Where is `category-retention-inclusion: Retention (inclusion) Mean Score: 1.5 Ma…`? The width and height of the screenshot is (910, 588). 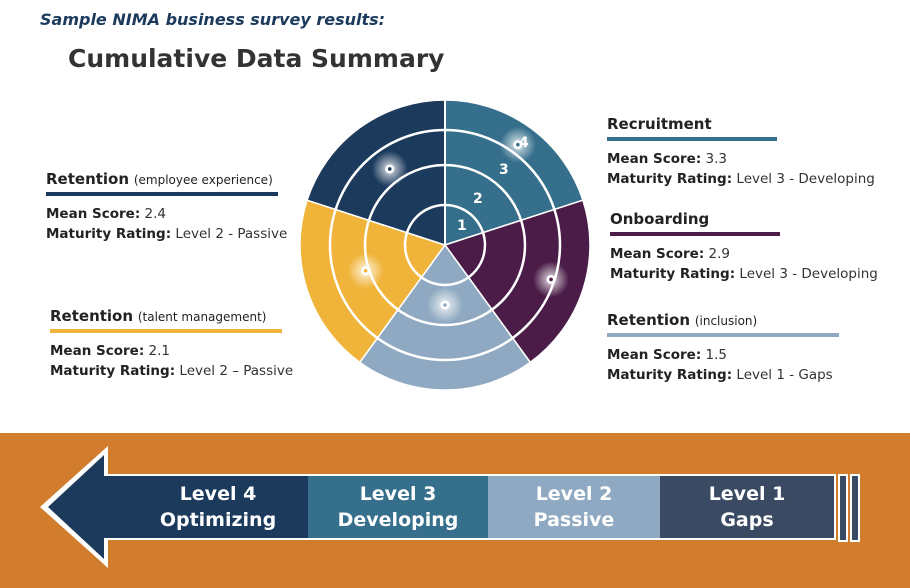
category-retention-inclusion: Retention (inclusion) Mean Score: 1.5 Ma… is located at coordinates (723, 348).